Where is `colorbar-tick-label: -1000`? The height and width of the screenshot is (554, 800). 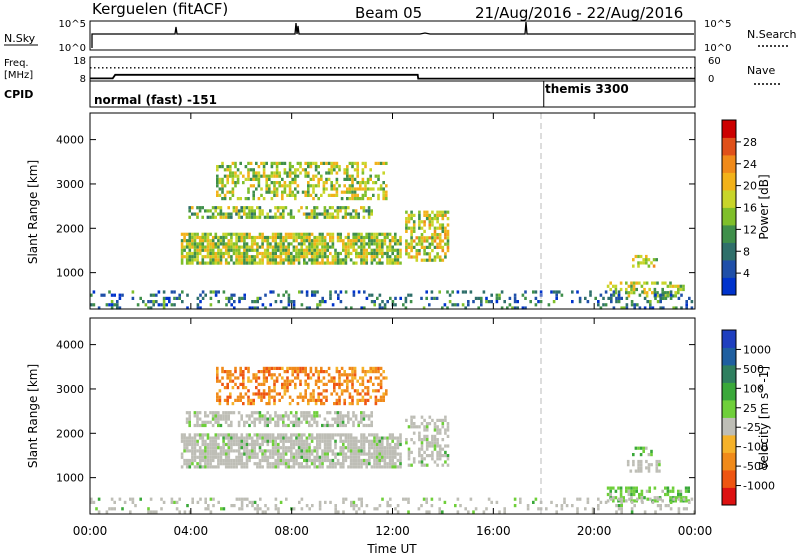 colorbar-tick-label: -1000 is located at coordinates (759, 486).